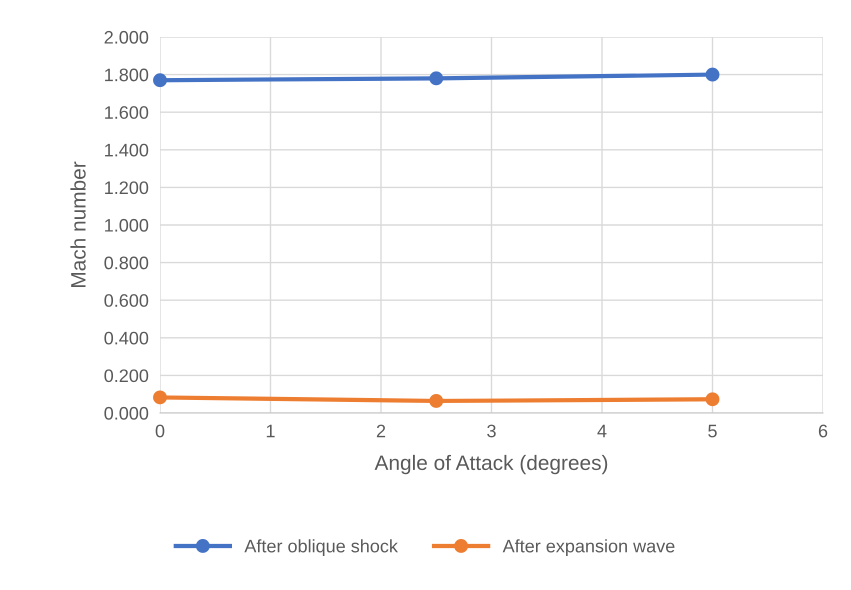 The image size is (851, 590). Describe the element at coordinates (126, 225) in the screenshot. I see `y-tick-label: 1.000` at that location.